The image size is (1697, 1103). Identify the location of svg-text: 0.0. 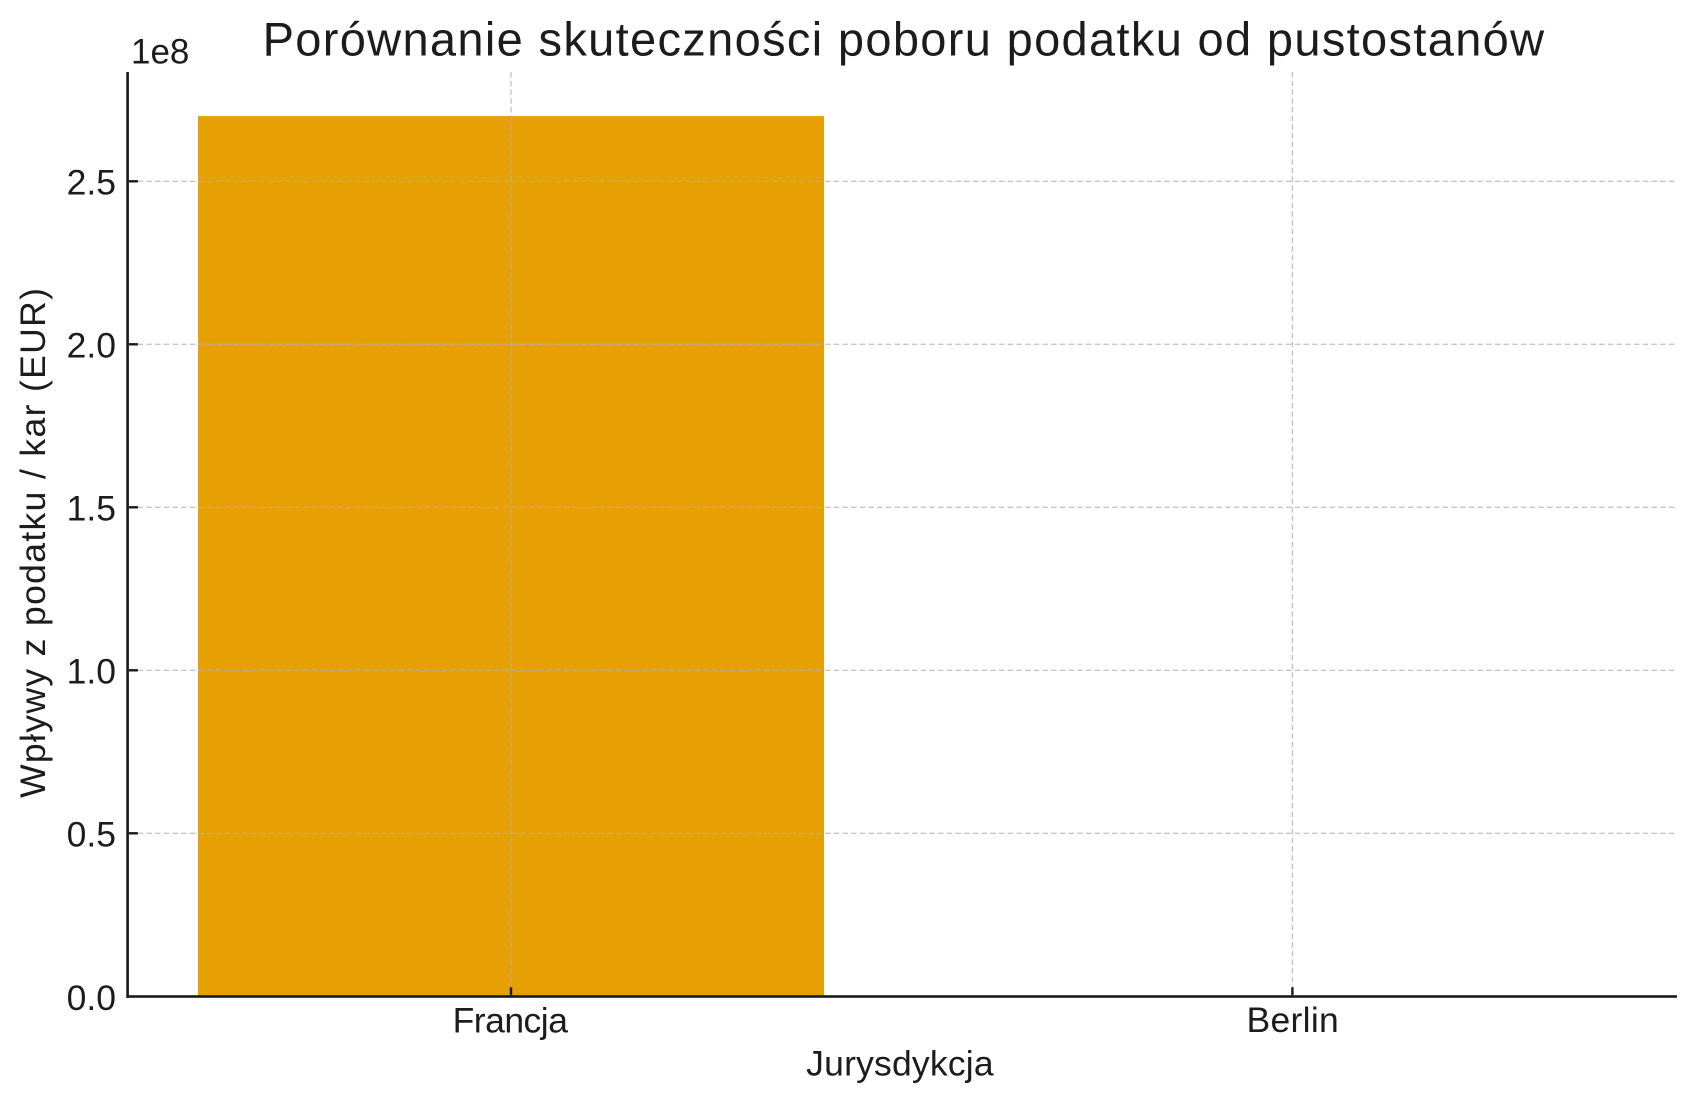
(91, 998).